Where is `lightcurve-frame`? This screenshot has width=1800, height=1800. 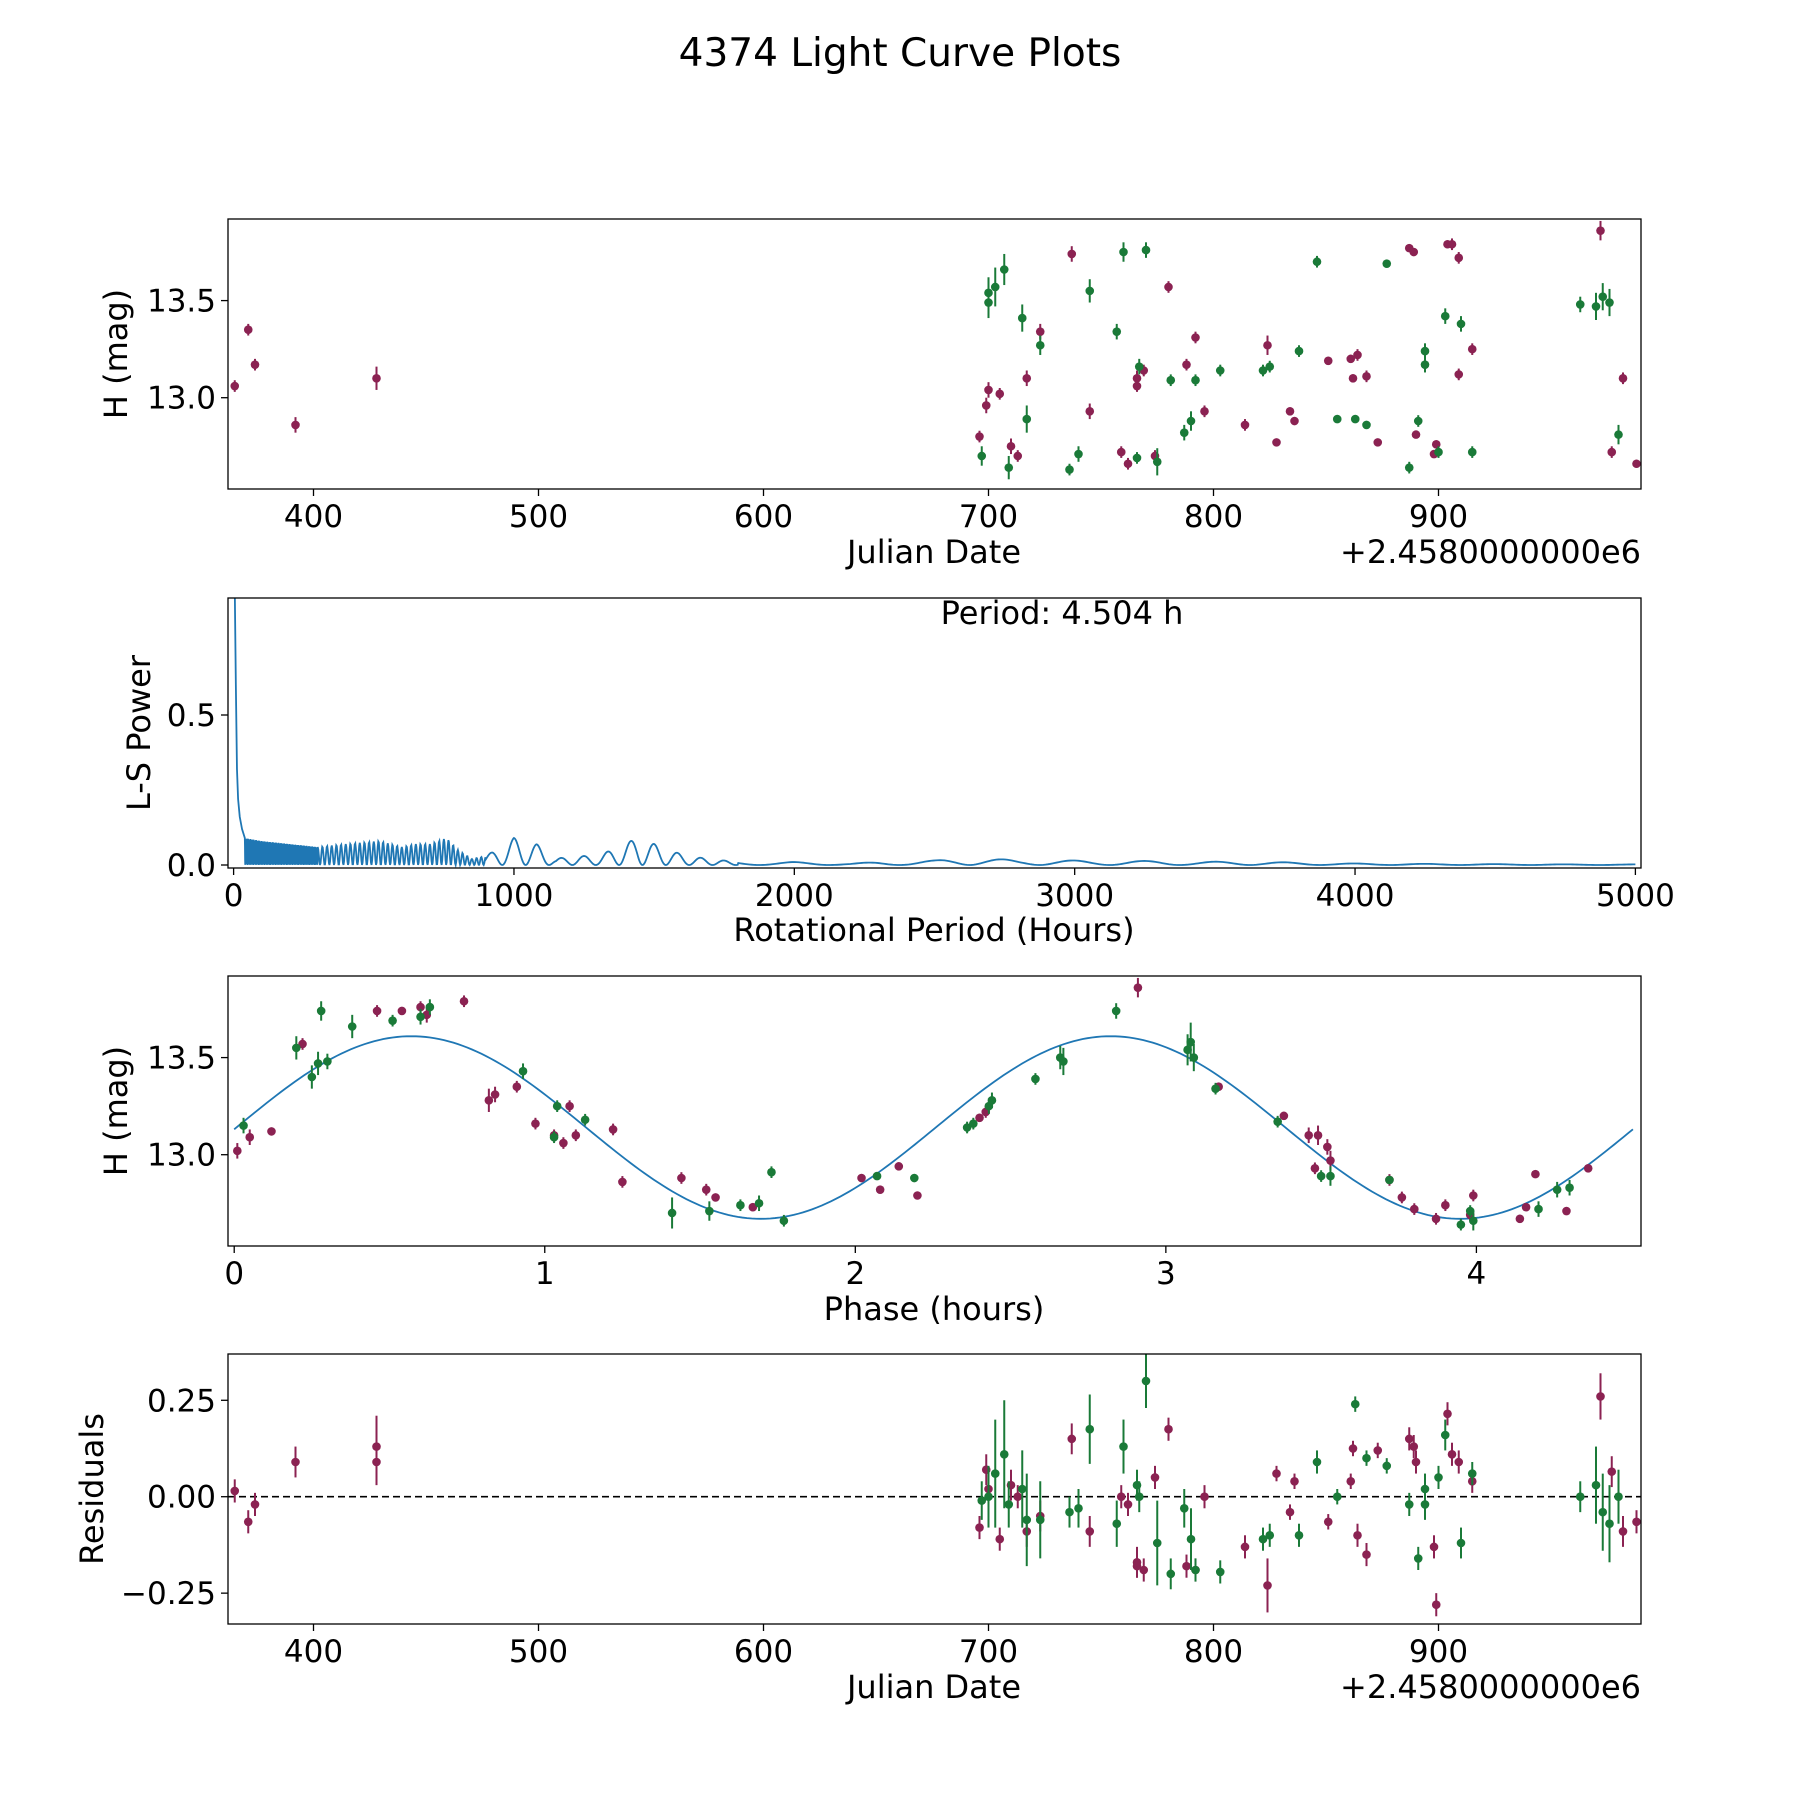 lightcurve-frame is located at coordinates (934, 354).